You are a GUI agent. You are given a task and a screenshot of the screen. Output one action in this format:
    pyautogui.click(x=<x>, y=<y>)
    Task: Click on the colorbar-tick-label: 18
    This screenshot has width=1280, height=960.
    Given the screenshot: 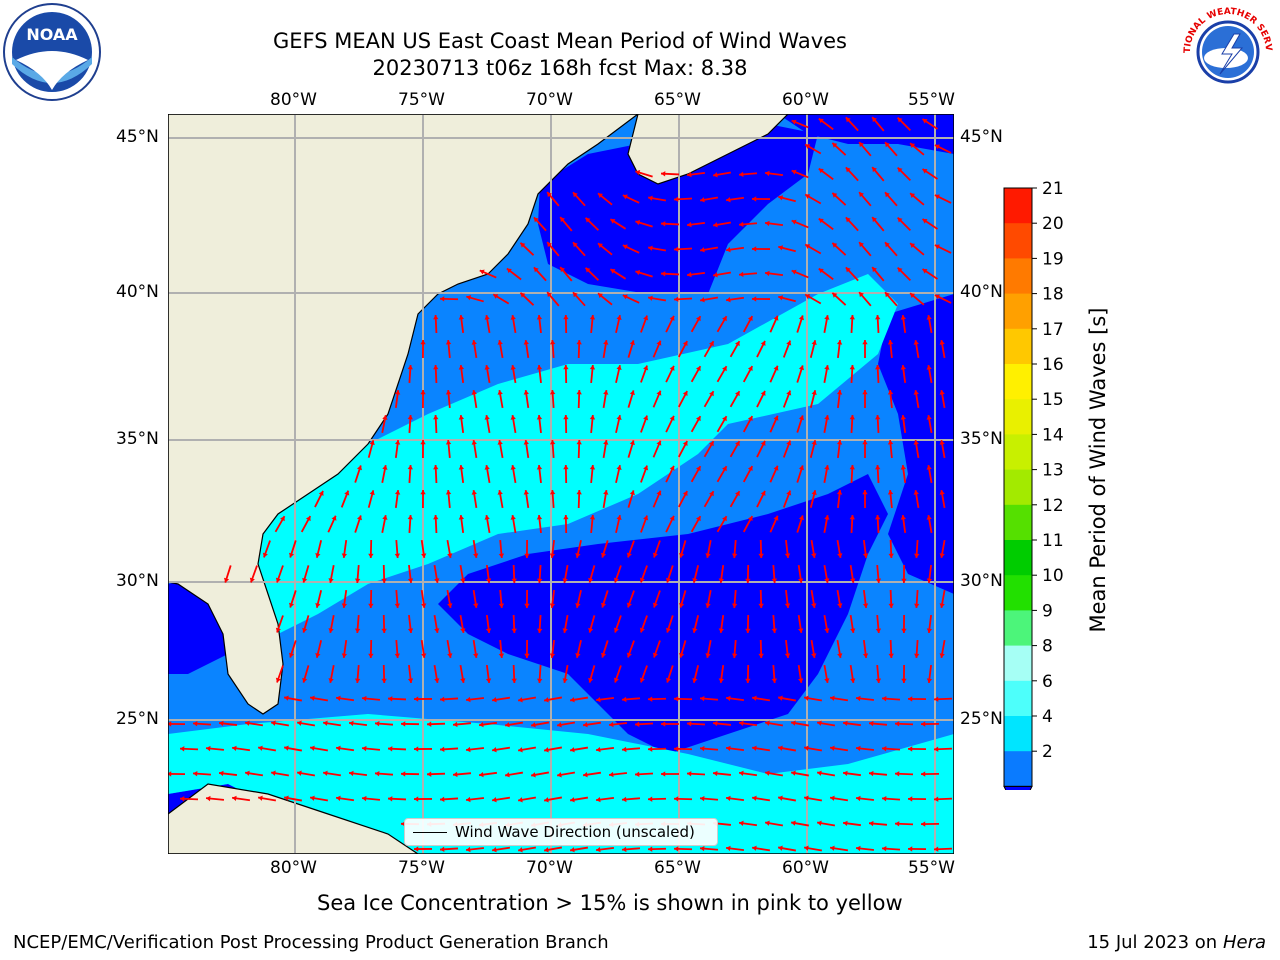 What is the action you would take?
    pyautogui.click(x=1053, y=295)
    